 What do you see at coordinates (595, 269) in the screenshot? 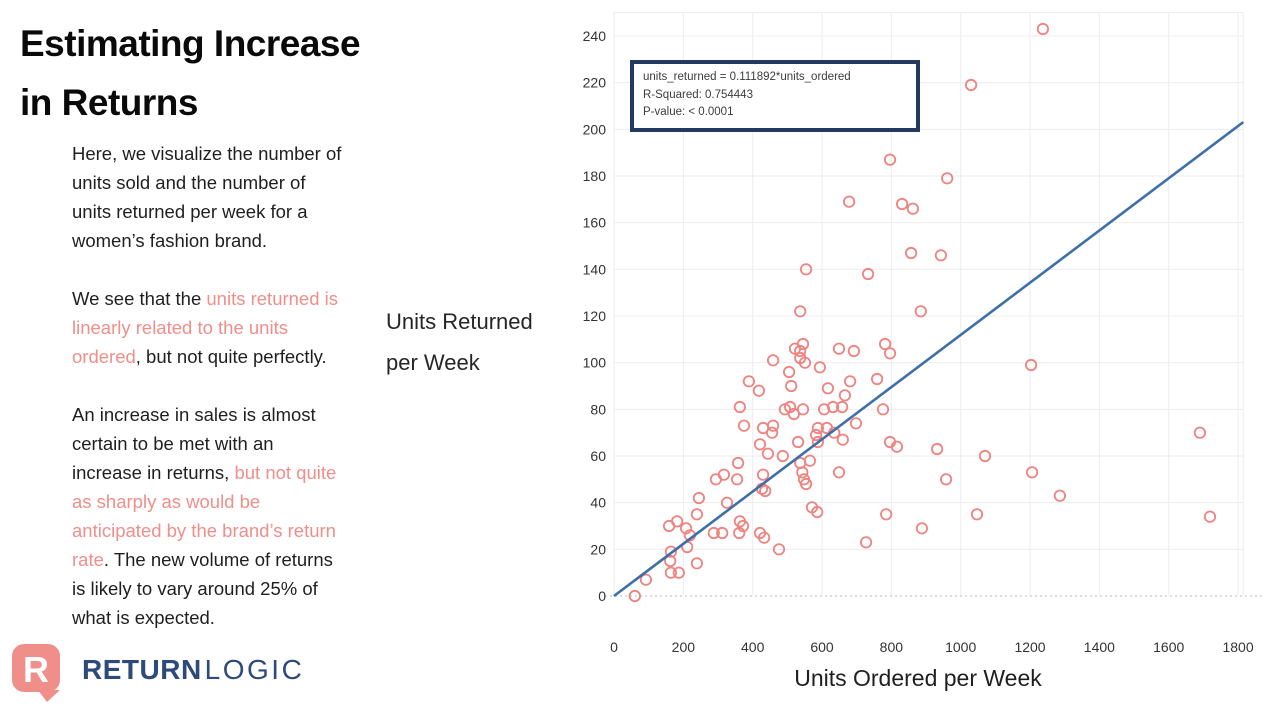
I see `y-tick-label: 140` at bounding box center [595, 269].